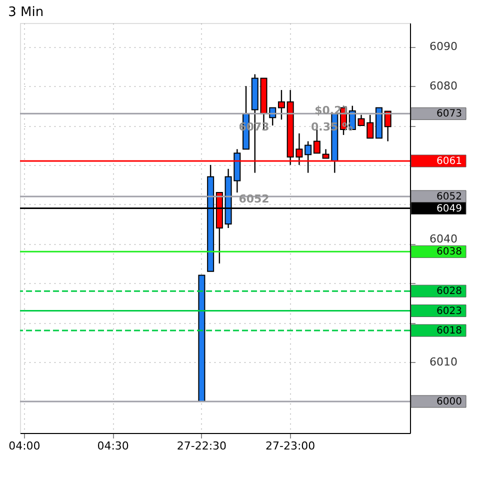  What do you see at coordinates (113, 446) in the screenshot?
I see `x-tick-label: 04:30` at bounding box center [113, 446].